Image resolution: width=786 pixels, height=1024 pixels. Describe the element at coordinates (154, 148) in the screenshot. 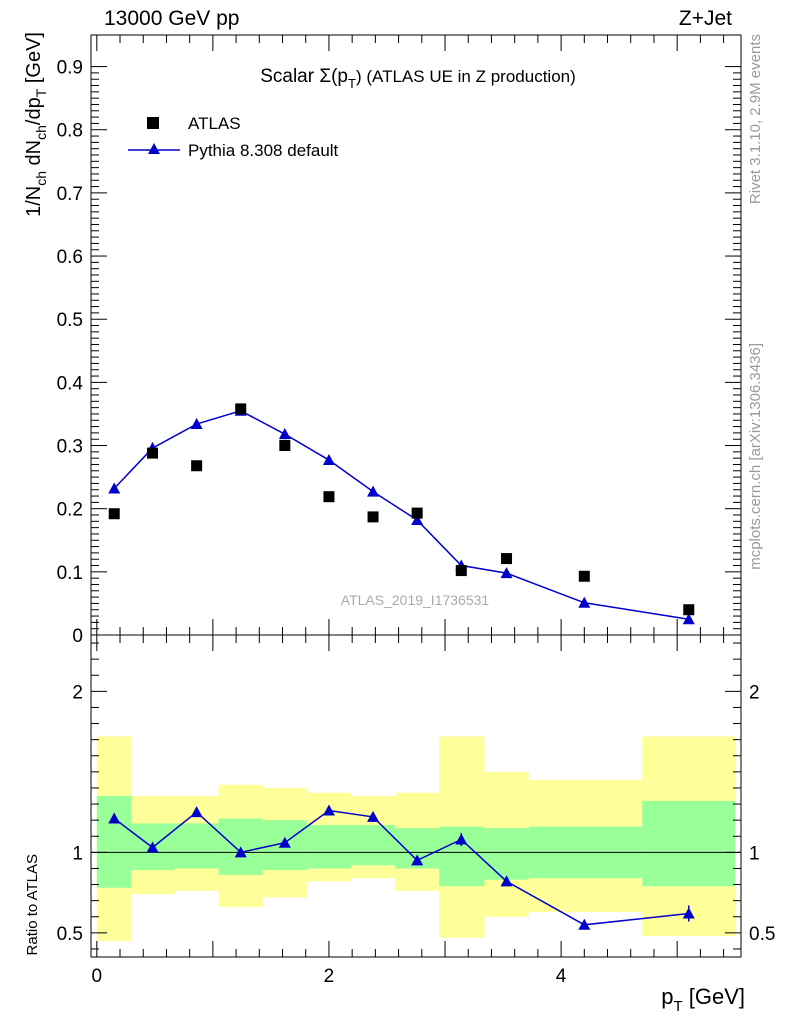

I see `legend-pythia-marker` at that location.